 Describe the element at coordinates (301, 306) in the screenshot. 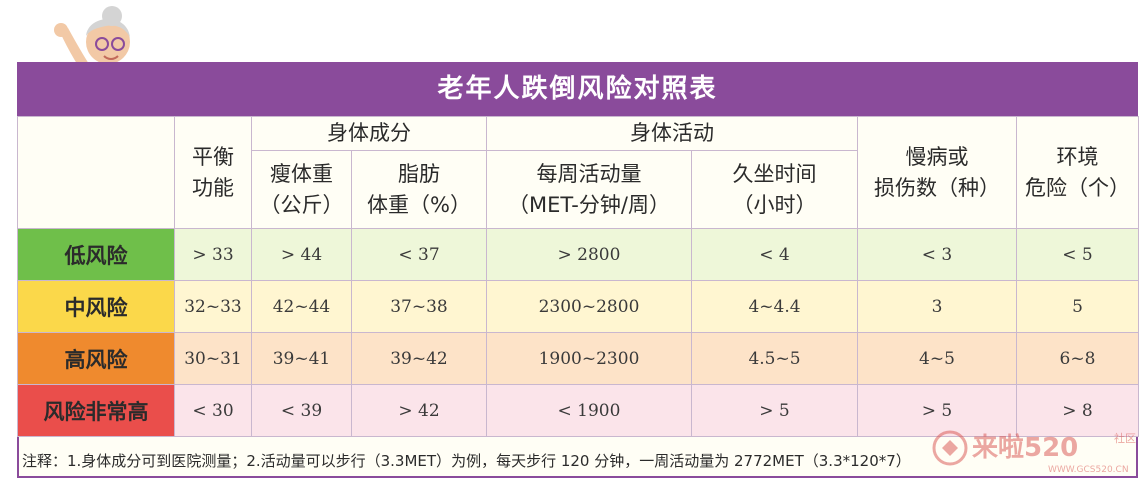

I see `cell-lean: 42~44` at that location.